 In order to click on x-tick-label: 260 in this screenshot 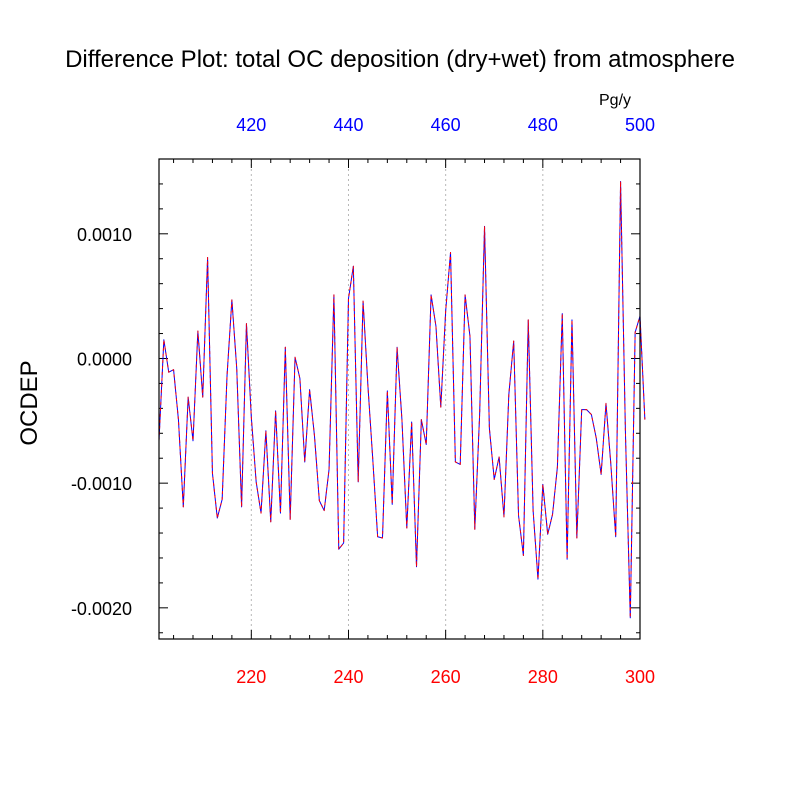, I will do `click(446, 677)`.